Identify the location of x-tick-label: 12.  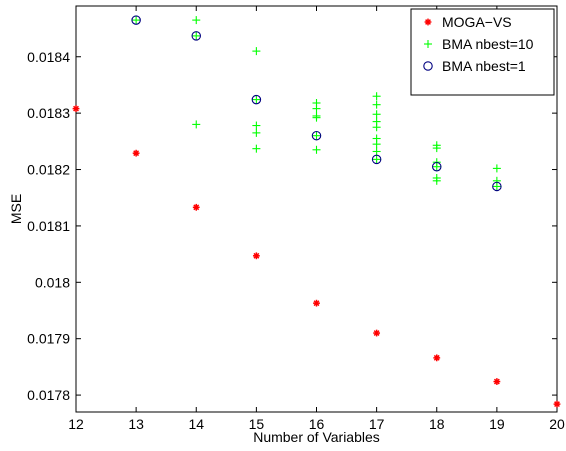
(76, 424).